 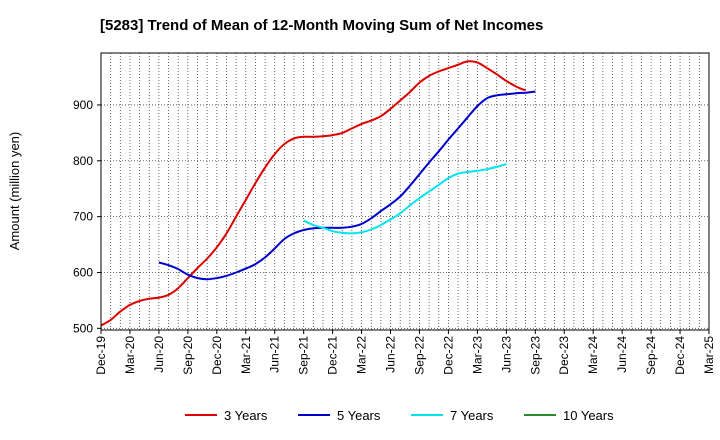 What do you see at coordinates (709, 355) in the screenshot?
I see `x-tick-label: Mar-25` at bounding box center [709, 355].